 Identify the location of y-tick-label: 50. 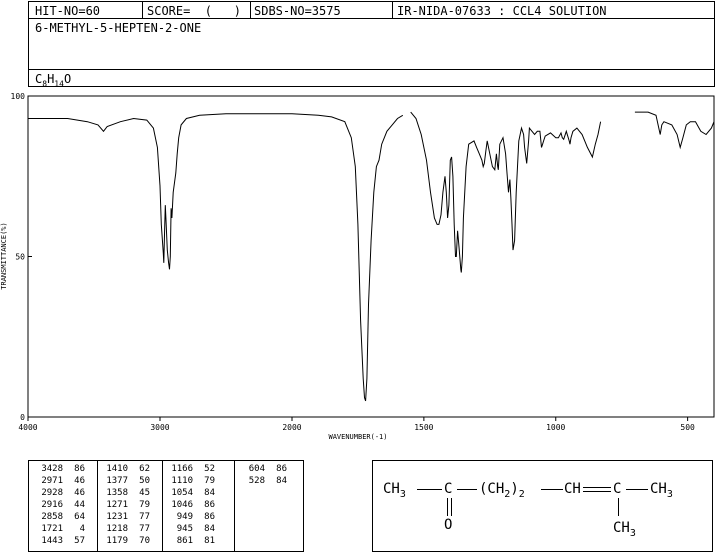
(20, 257).